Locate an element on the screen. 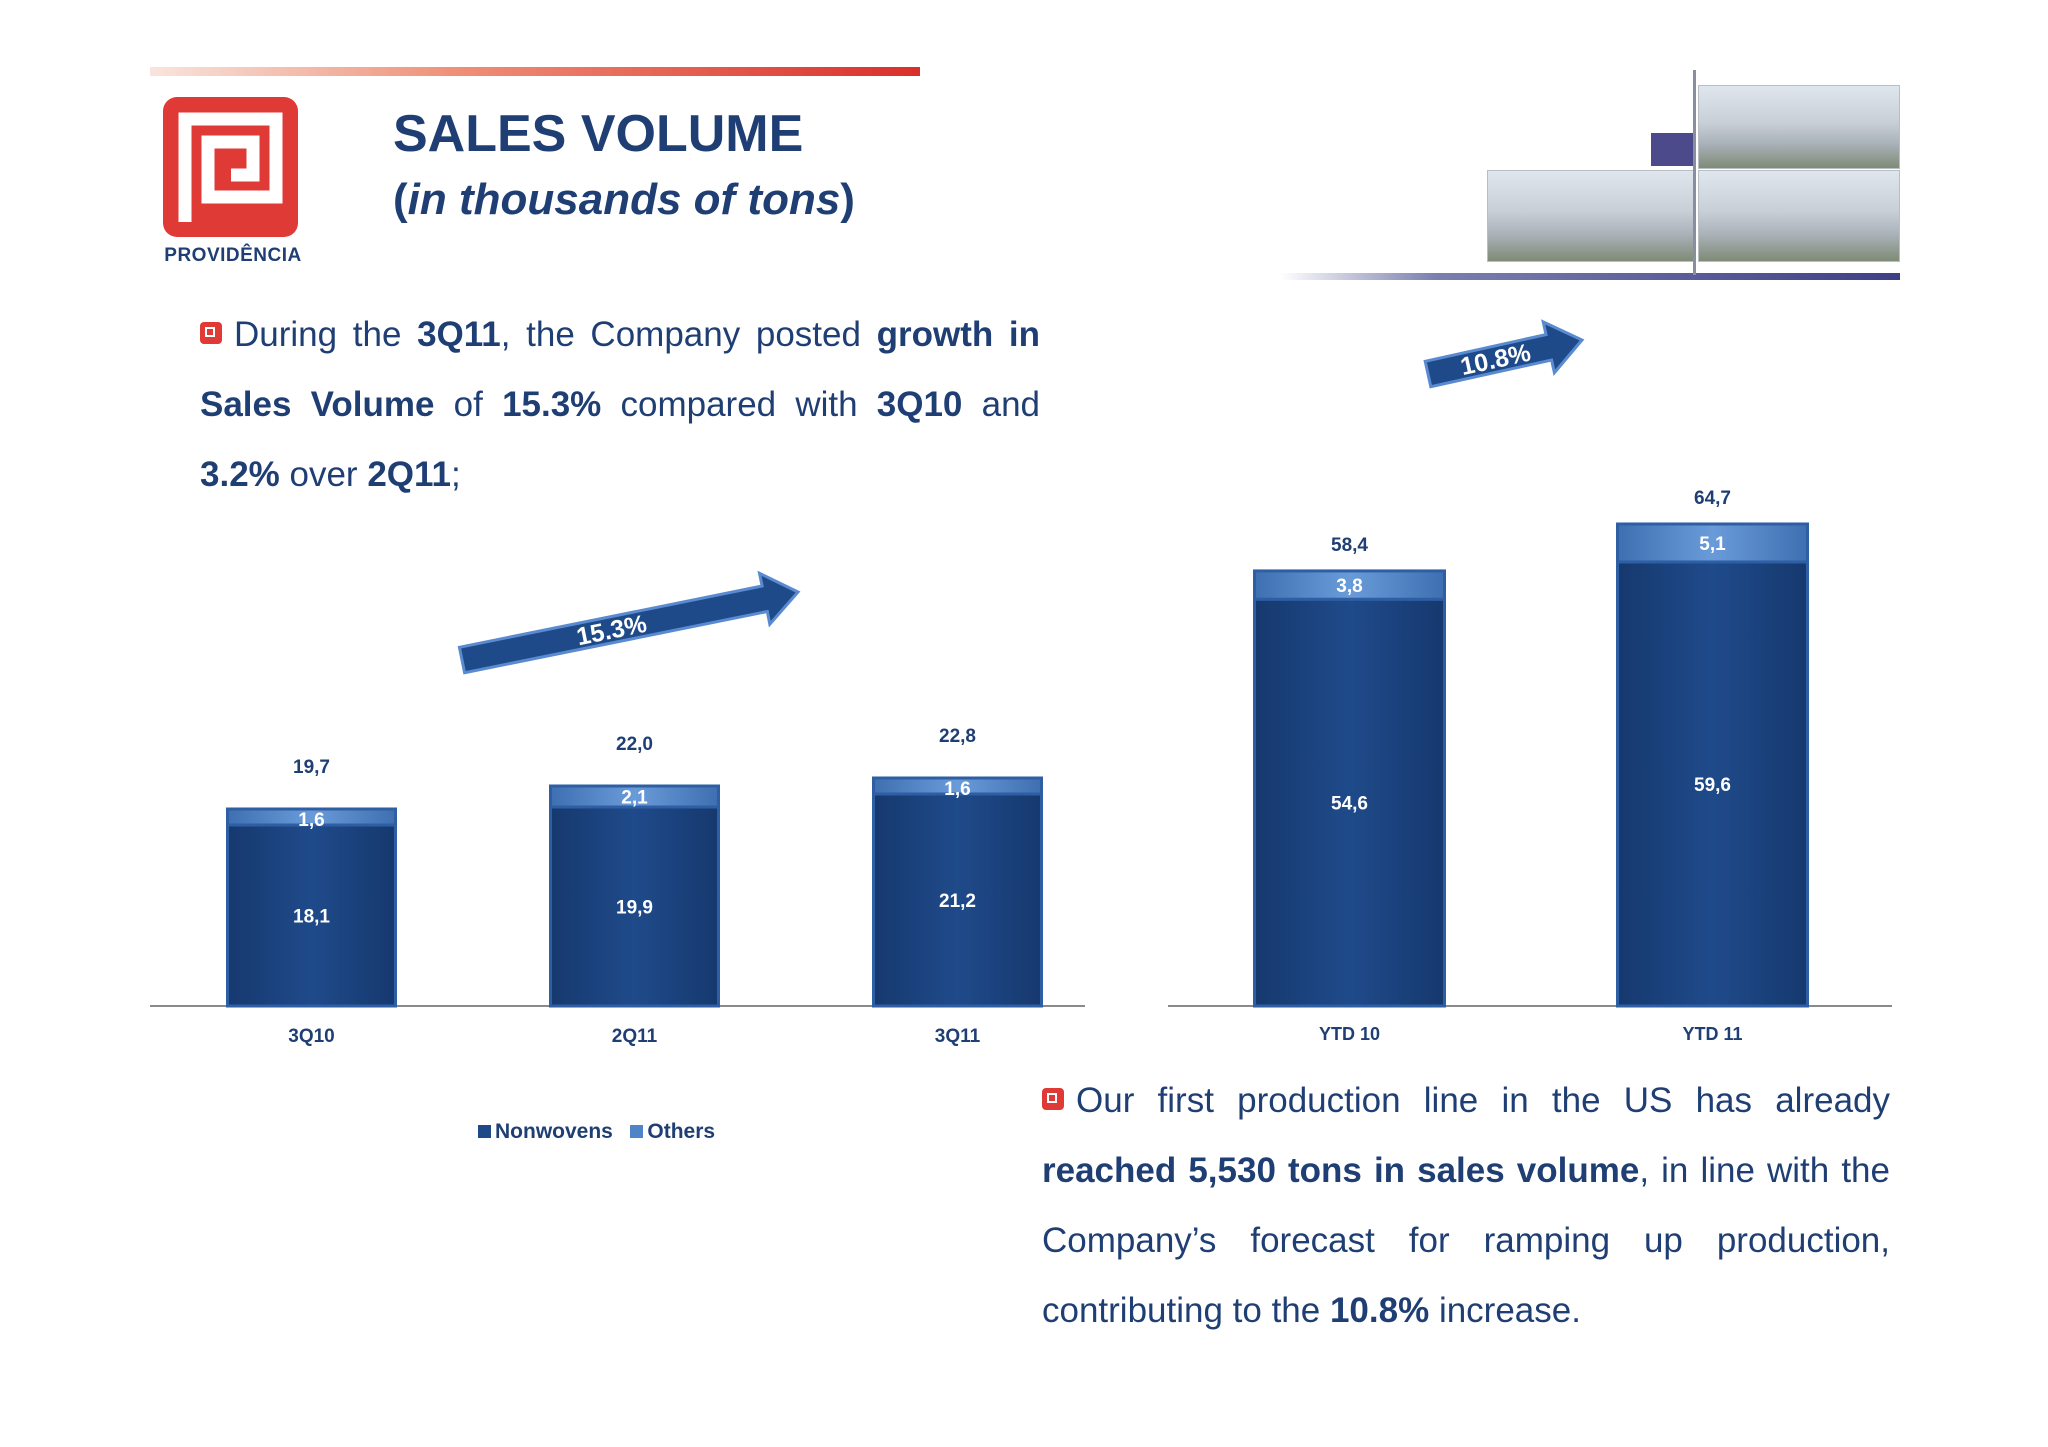  data-label-nonwovens: 21,2 is located at coordinates (957, 901).